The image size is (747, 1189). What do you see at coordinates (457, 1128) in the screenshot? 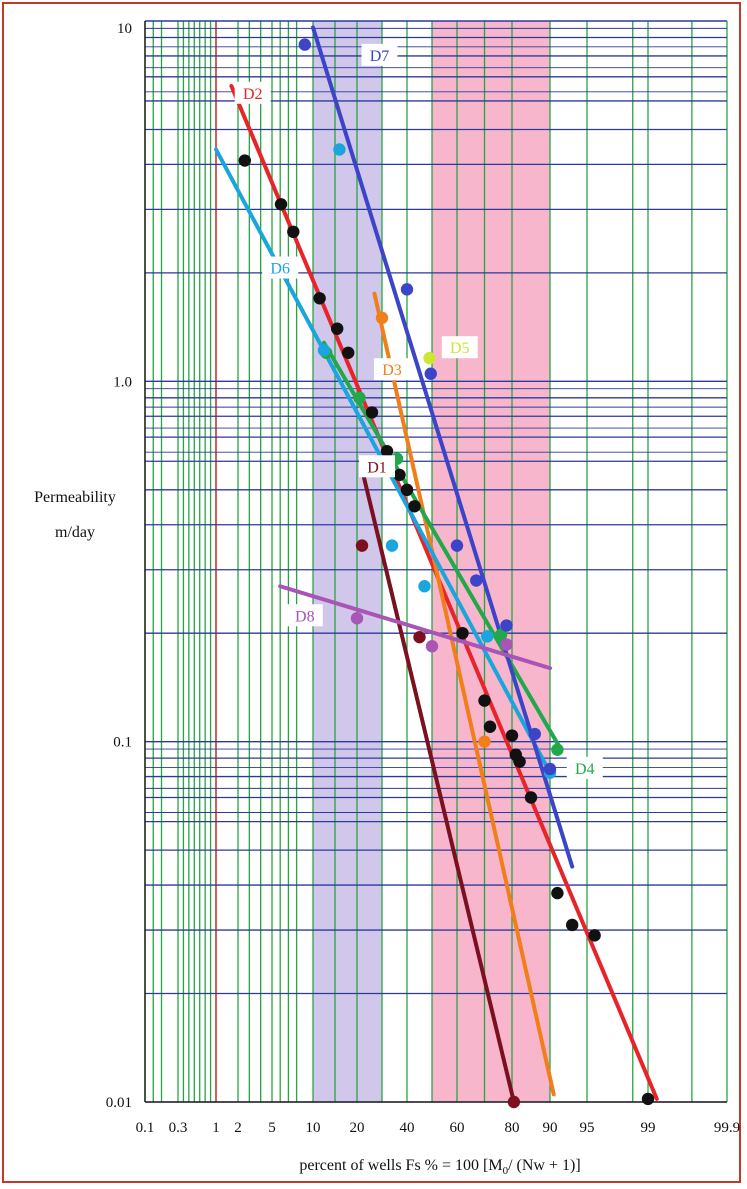
I see `x-tick-label: 60` at bounding box center [457, 1128].